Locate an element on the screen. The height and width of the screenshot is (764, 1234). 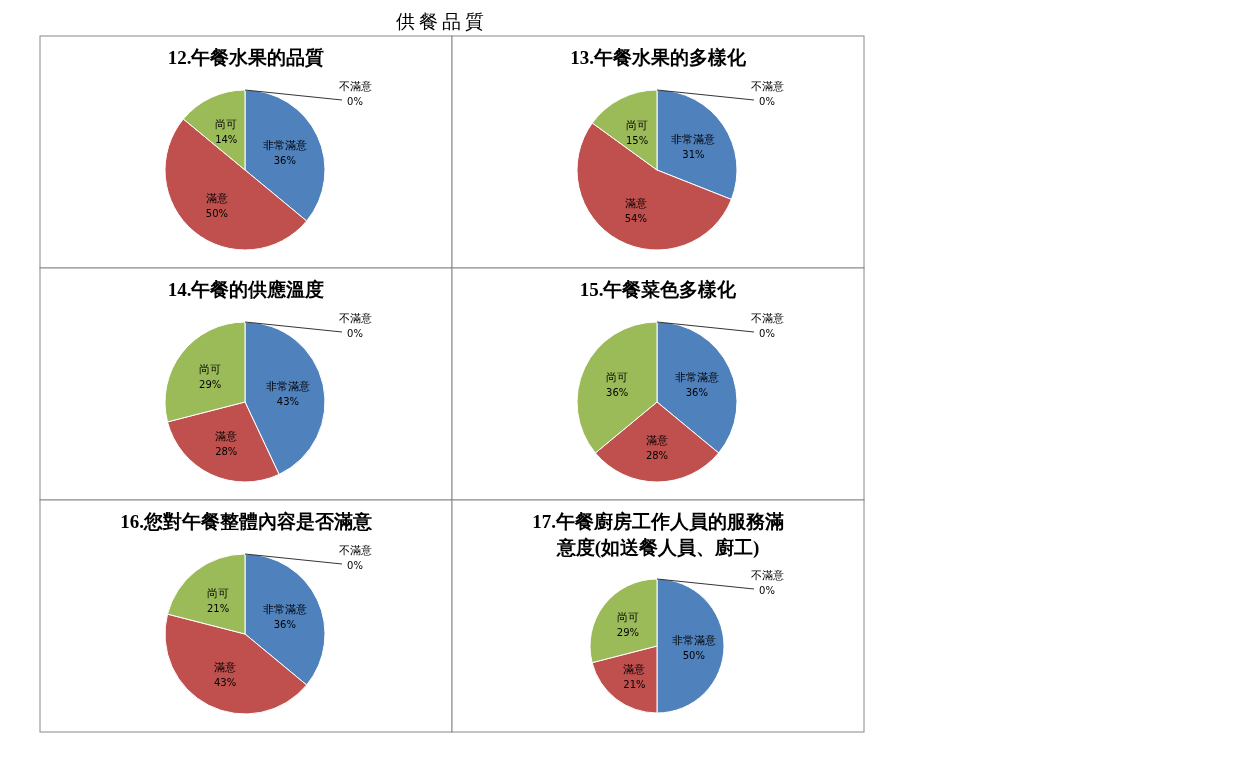
chart-title: 13.午餐水果的多樣化 is located at coordinates (658, 57).